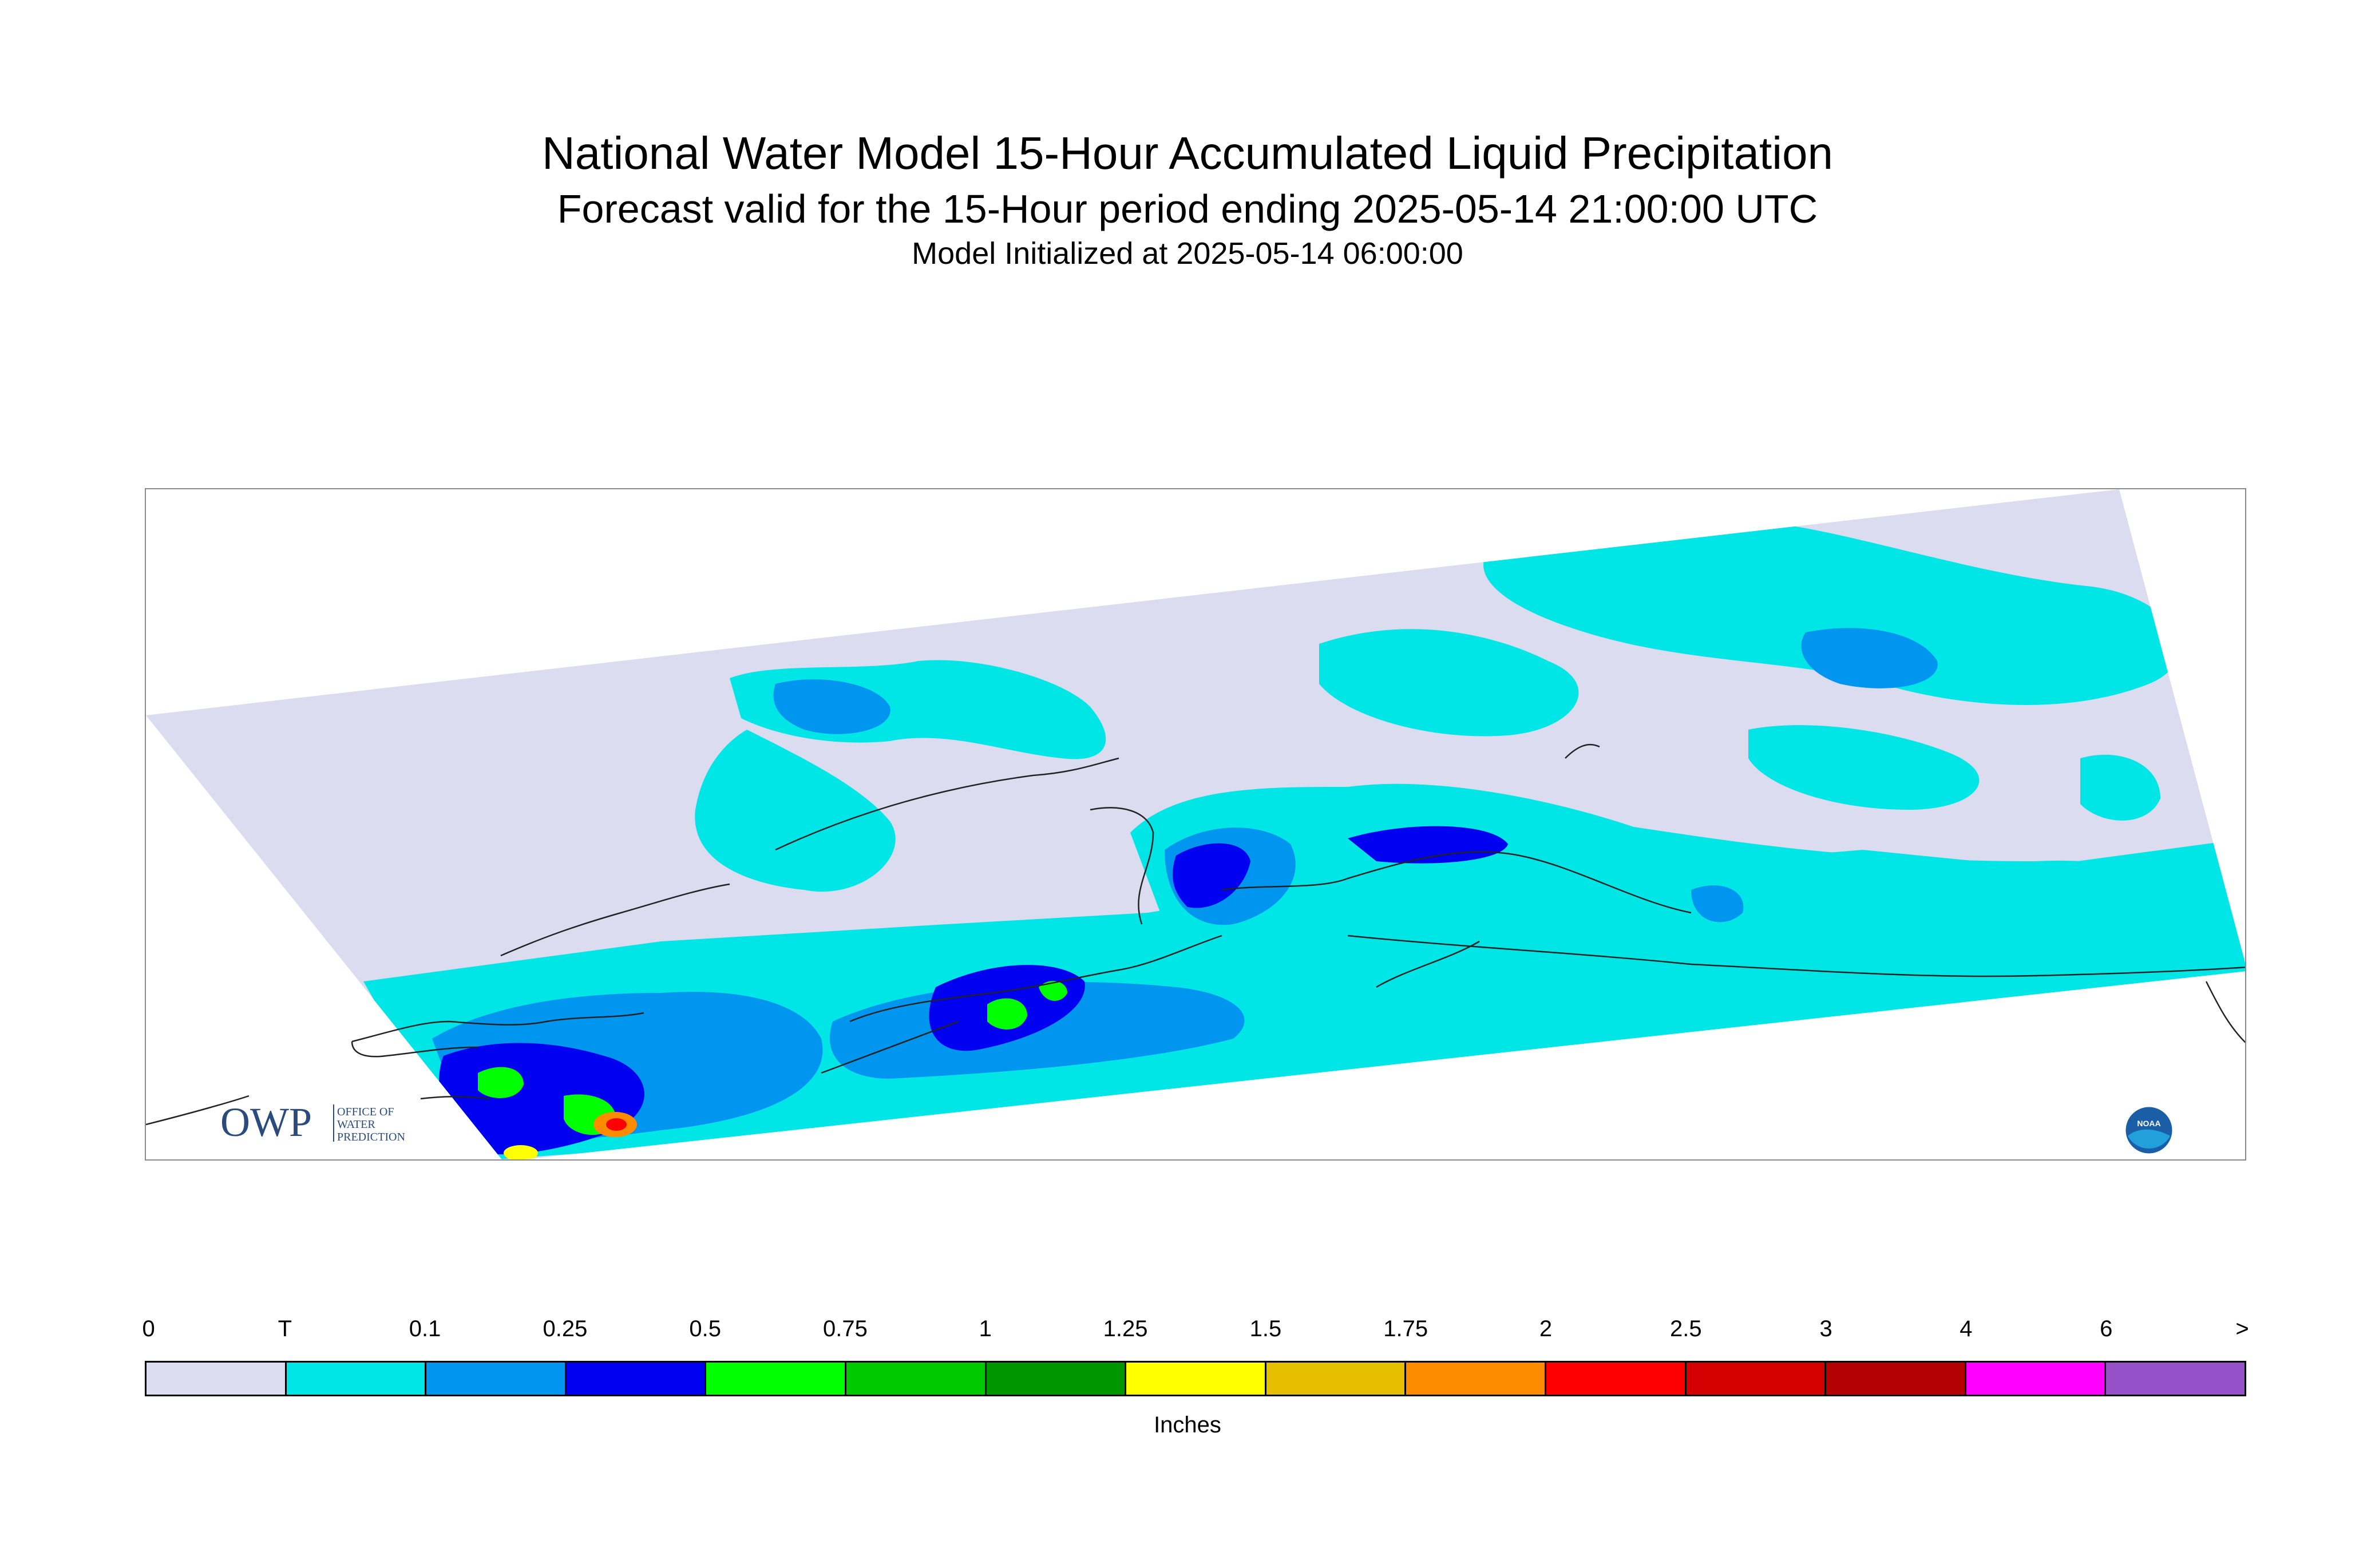 This screenshot has height=1568, width=2375. I want to click on legend-tick-label: 0, so click(148, 1328).